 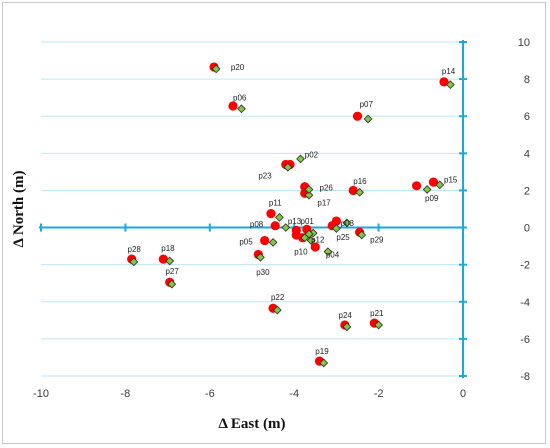 What do you see at coordinates (527, 80) in the screenshot?
I see `y-tick-label: 8` at bounding box center [527, 80].